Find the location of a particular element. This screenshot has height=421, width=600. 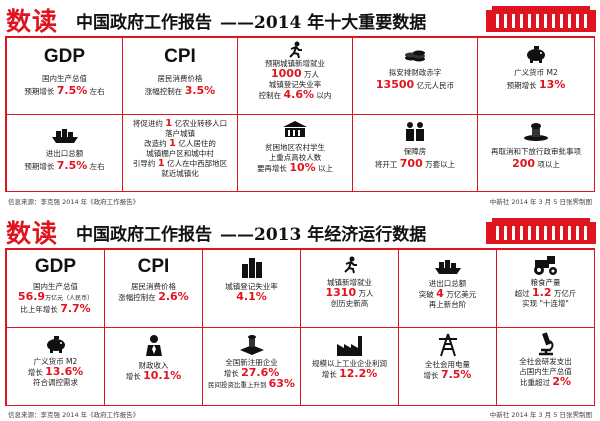

cell-gdp-2014: GDP 国内生产总值 预期增长 7.5% 左右 is located at coordinates (64, 76).